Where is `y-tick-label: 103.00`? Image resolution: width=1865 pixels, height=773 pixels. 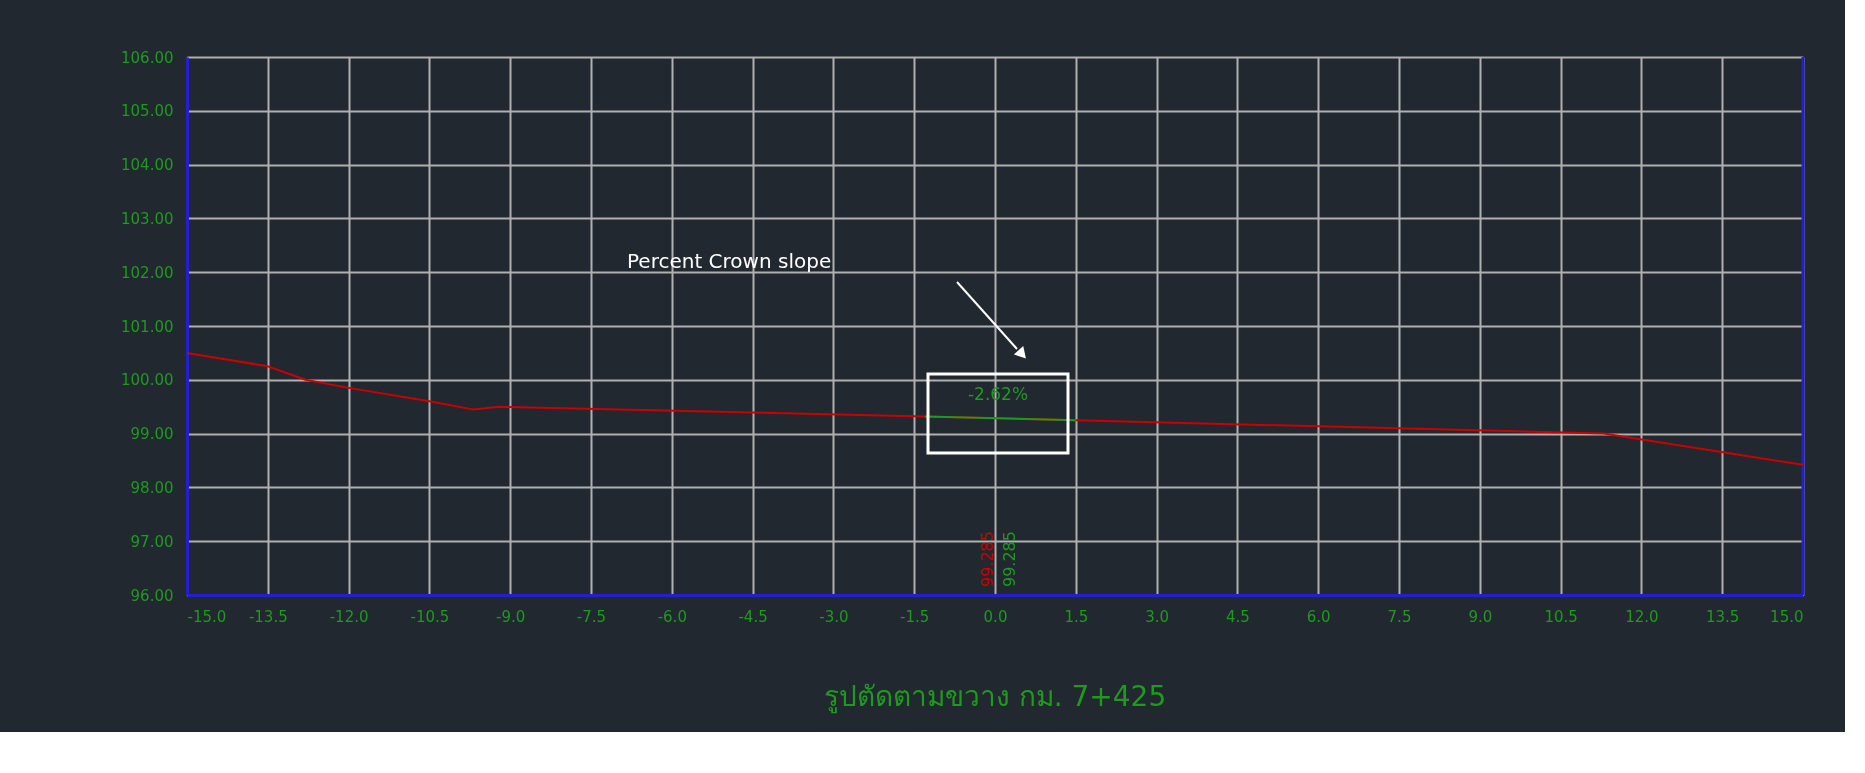
y-tick-label: 103.00 is located at coordinates (147, 218).